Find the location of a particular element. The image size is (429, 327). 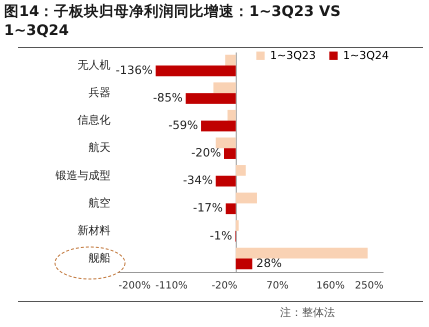

data-label: -20% is located at coordinates (206, 153).